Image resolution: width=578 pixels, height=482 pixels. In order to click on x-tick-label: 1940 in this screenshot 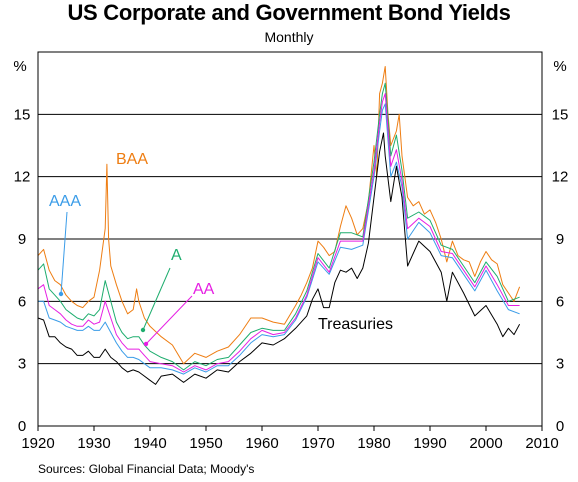, I will do `click(149, 443)`.